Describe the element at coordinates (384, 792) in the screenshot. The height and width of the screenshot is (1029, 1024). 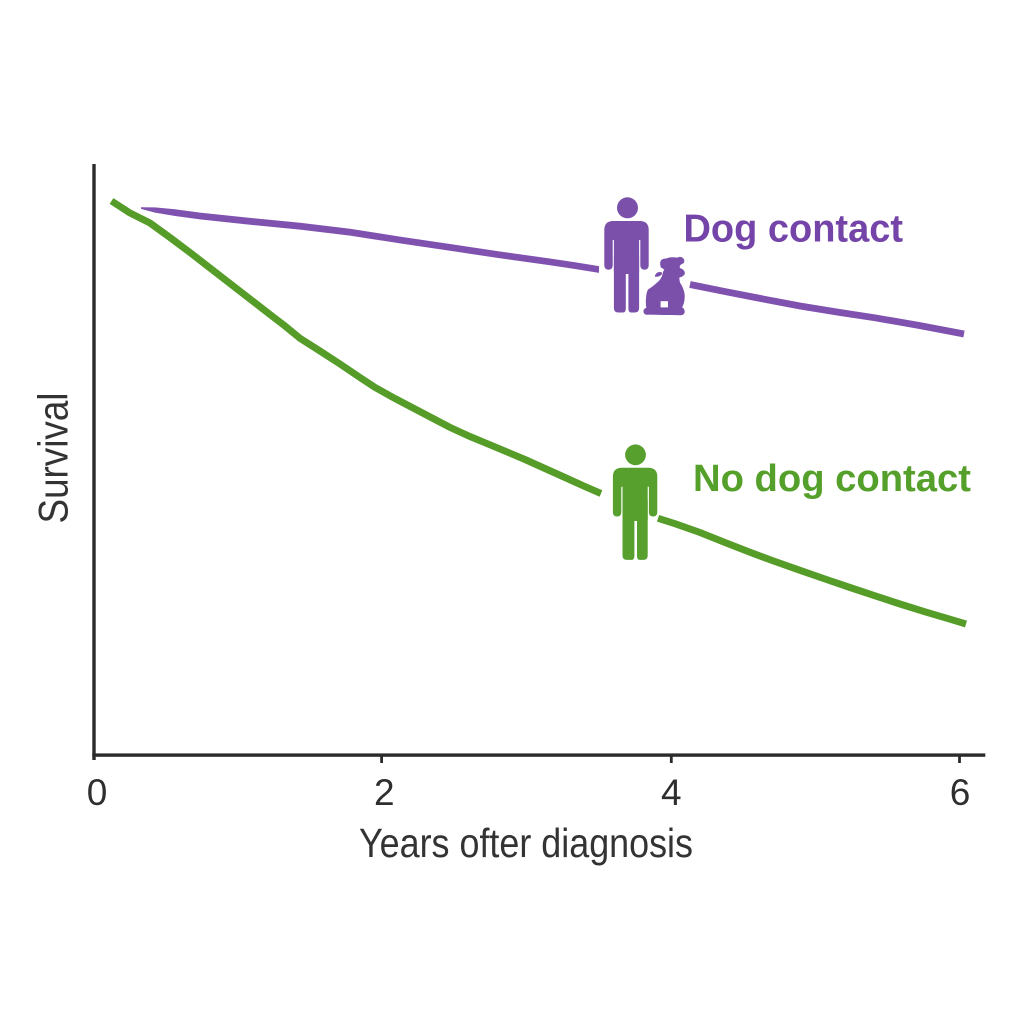
I see `svg-text: 2` at that location.